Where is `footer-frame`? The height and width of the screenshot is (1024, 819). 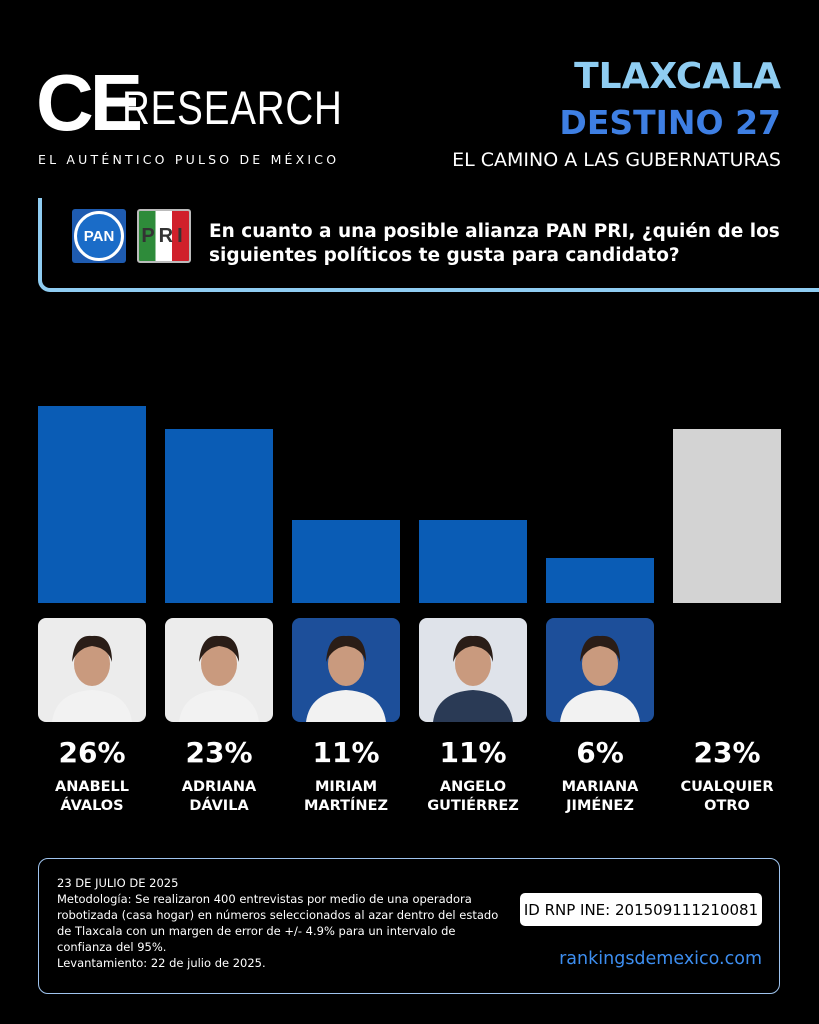 footer-frame is located at coordinates (409, 926).